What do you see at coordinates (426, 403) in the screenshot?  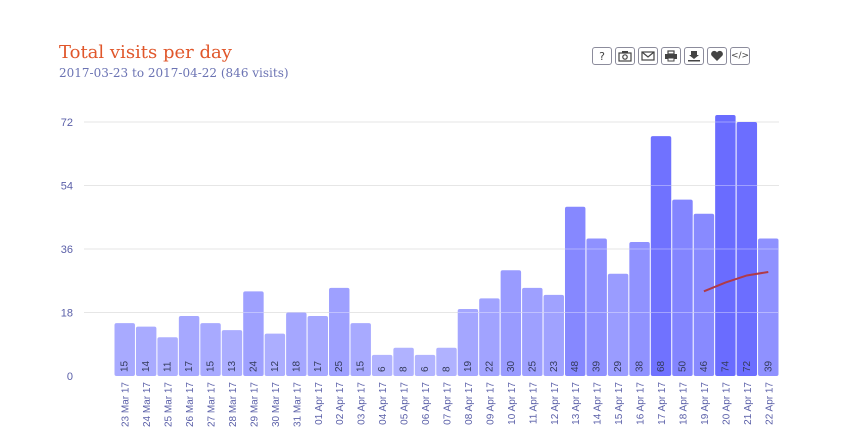 I see `x-tick-label: 06 Apr 17` at bounding box center [426, 403].